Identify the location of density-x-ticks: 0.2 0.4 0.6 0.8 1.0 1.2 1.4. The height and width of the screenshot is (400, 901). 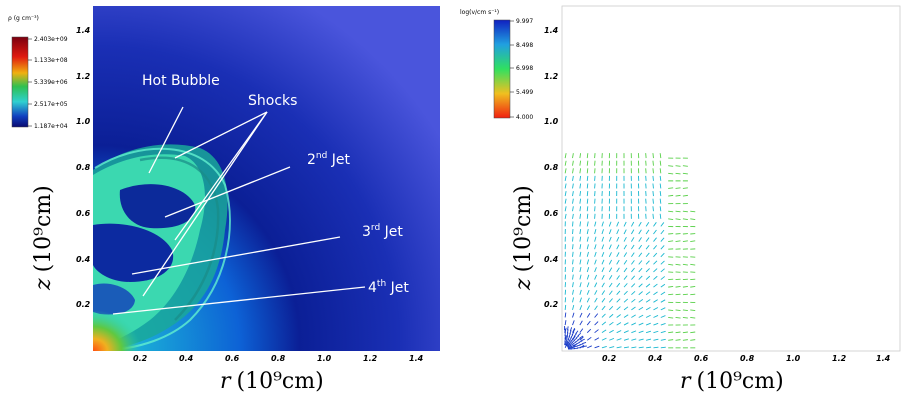
(278, 358).